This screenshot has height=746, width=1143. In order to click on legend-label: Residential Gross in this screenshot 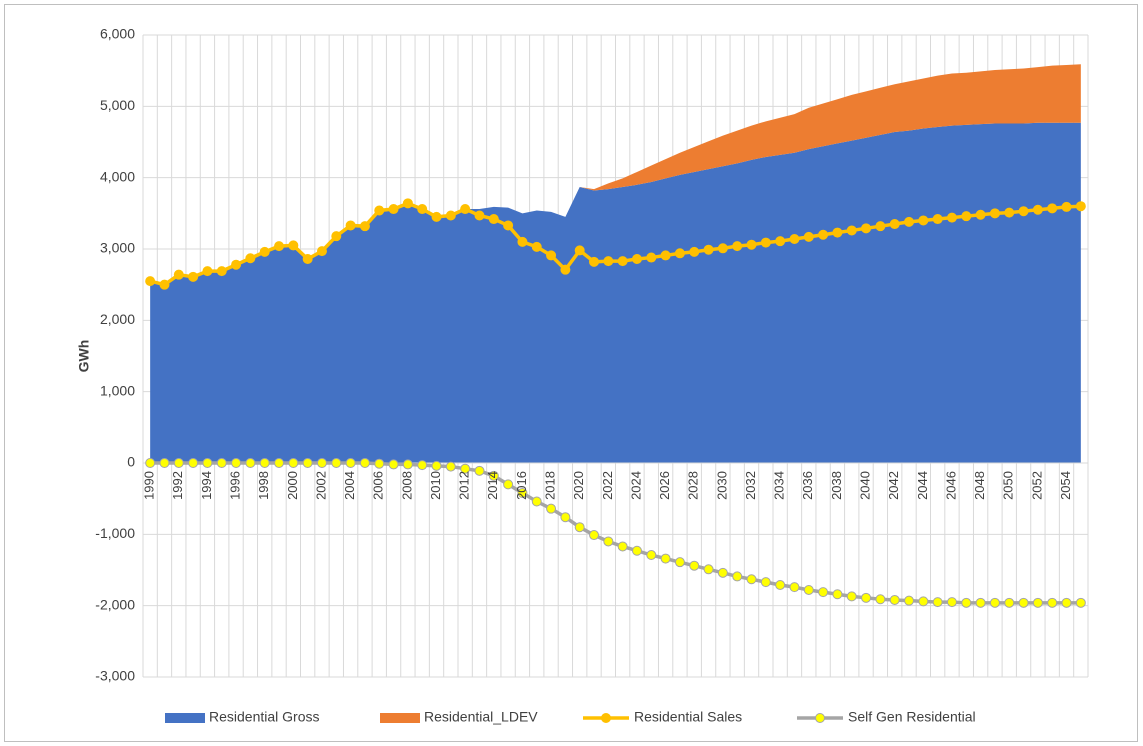, I will do `click(264, 717)`.